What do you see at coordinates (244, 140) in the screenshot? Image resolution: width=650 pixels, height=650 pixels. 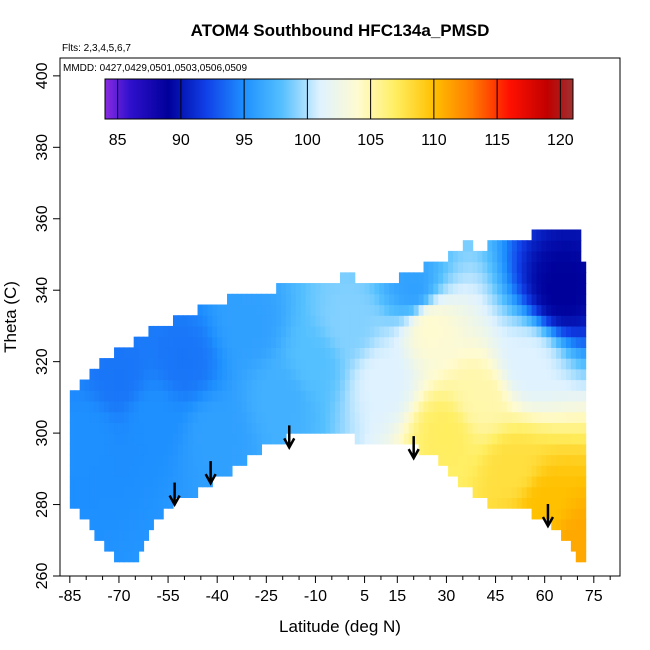 I see `colorbar-tick-label: 95` at bounding box center [244, 140].